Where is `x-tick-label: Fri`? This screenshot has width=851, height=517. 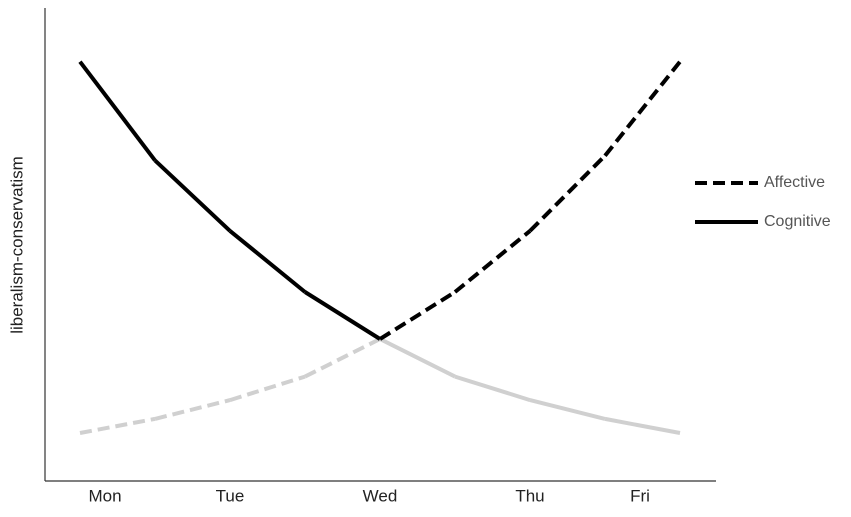
x-tick-label: Fri is located at coordinates (640, 495).